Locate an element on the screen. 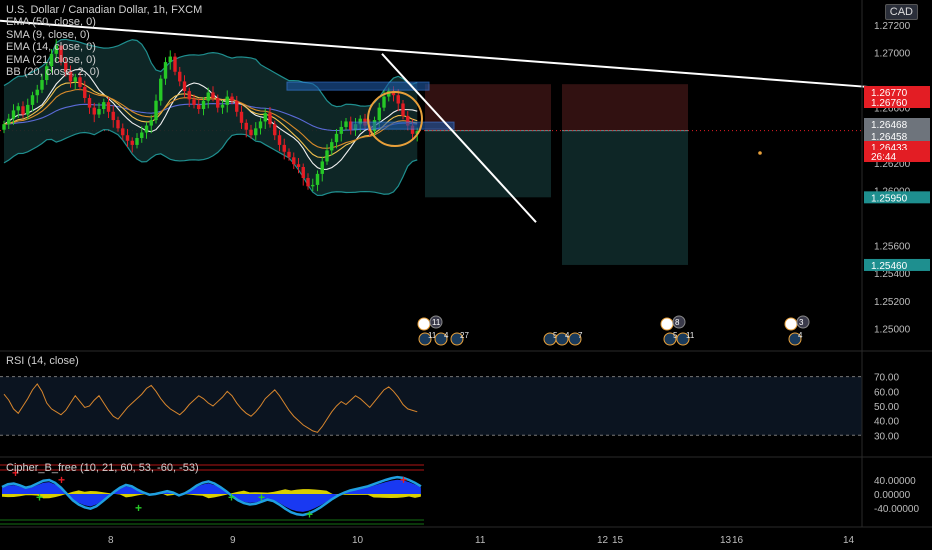  ema-14-line is located at coordinates (210, 120).